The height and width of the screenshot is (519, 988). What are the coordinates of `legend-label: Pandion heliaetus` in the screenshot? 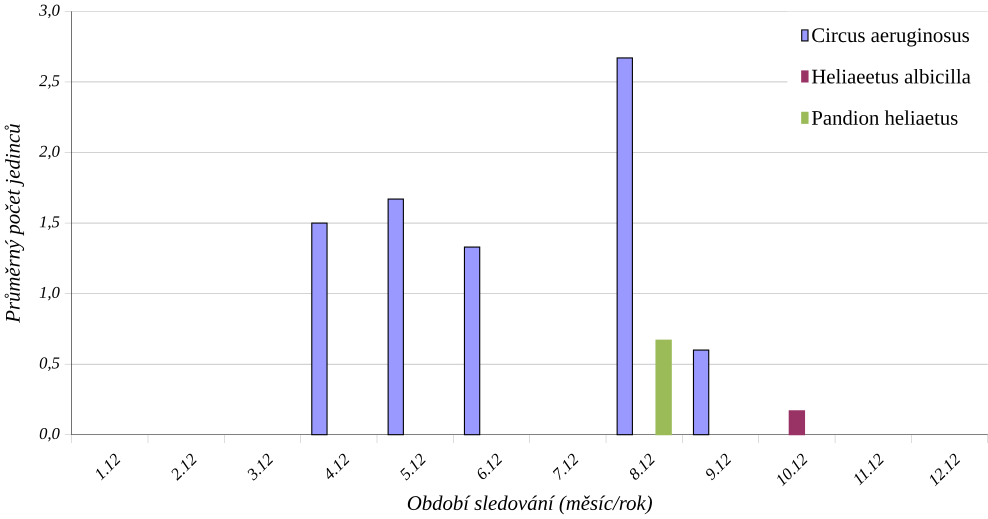 It's located at (885, 117).